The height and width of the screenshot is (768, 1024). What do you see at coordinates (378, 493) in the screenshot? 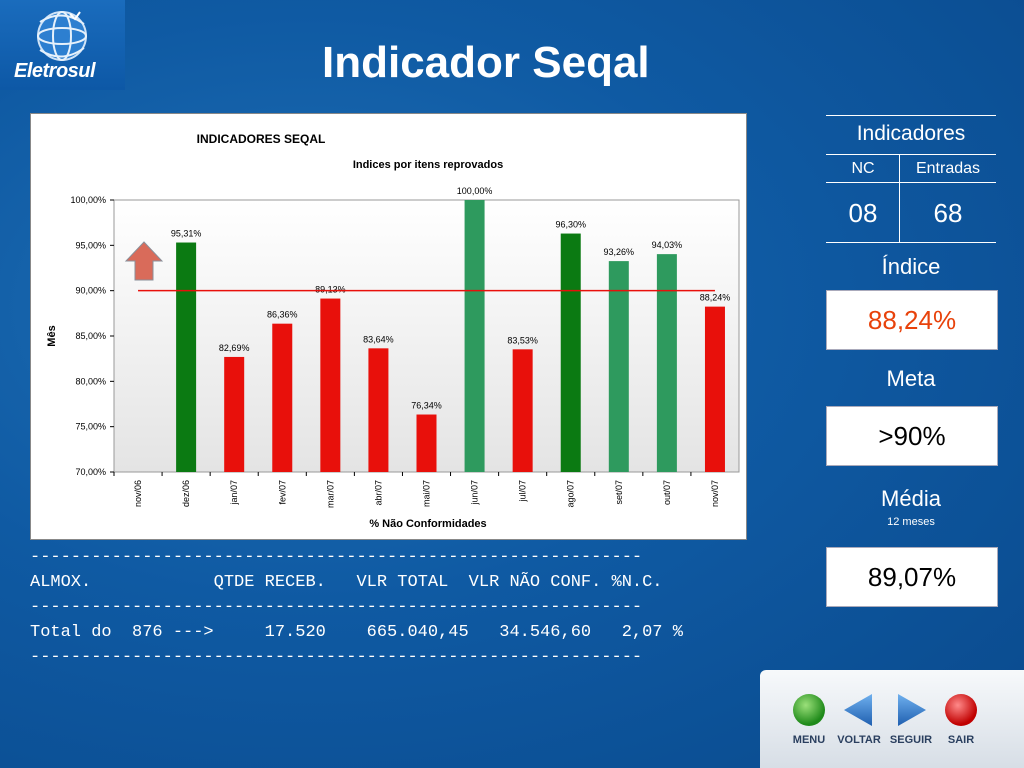
I see `x-tick-label: abr/07` at bounding box center [378, 493].